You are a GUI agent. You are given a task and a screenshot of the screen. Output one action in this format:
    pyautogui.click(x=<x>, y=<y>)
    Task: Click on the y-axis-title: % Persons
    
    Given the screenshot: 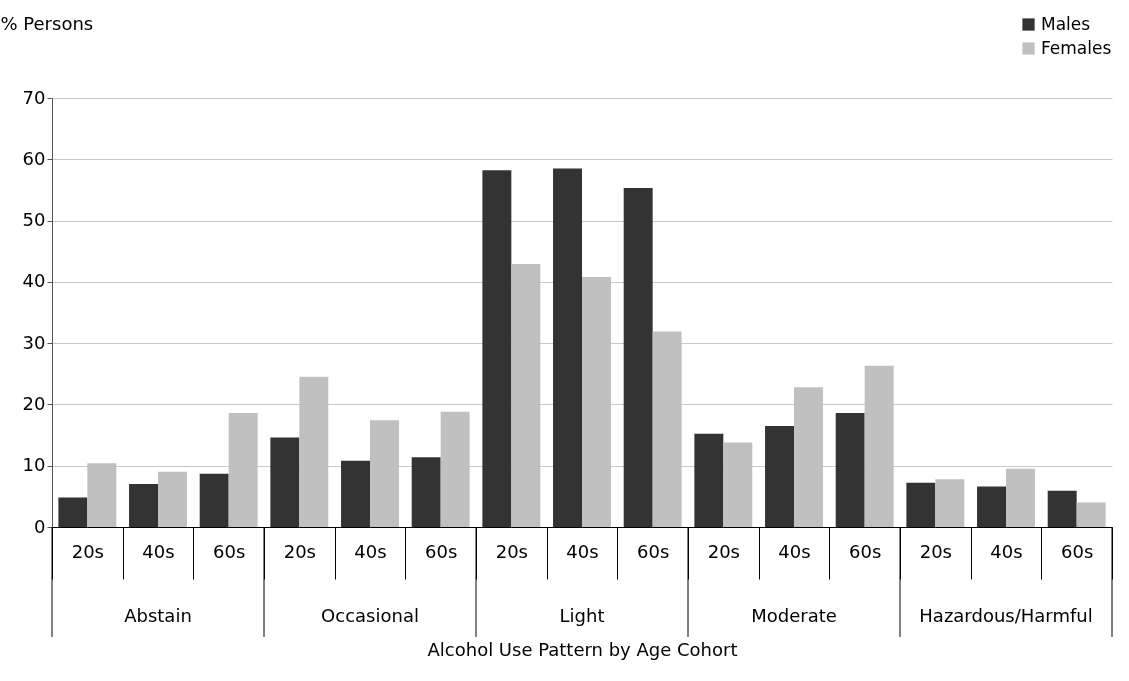 What is the action you would take?
    pyautogui.click(x=47, y=23)
    